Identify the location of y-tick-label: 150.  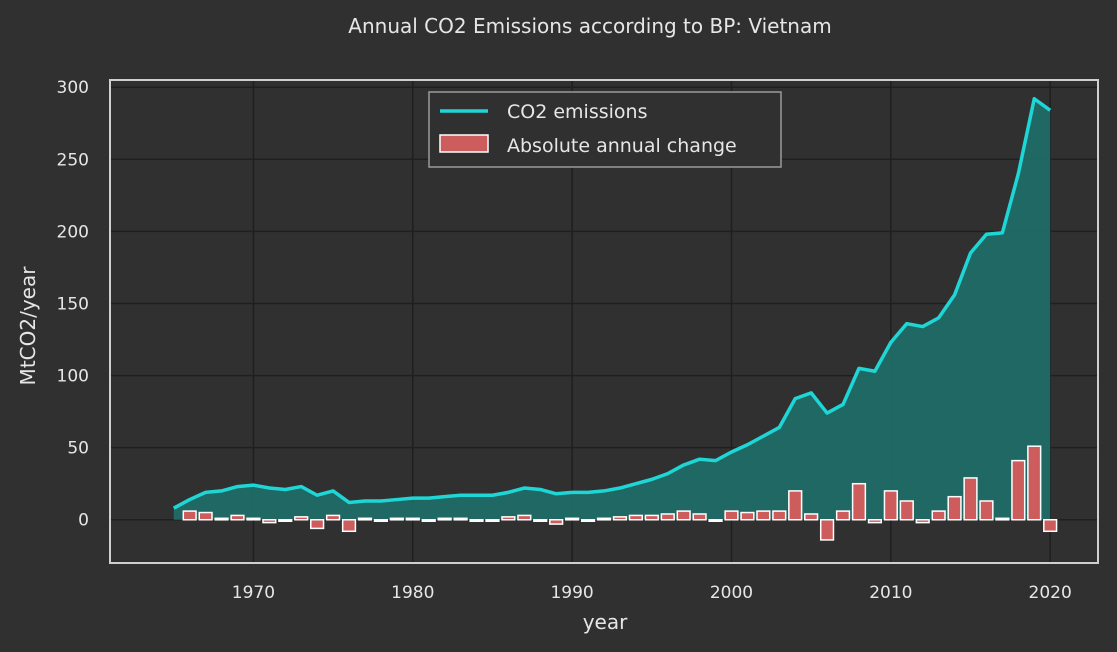
(73, 304).